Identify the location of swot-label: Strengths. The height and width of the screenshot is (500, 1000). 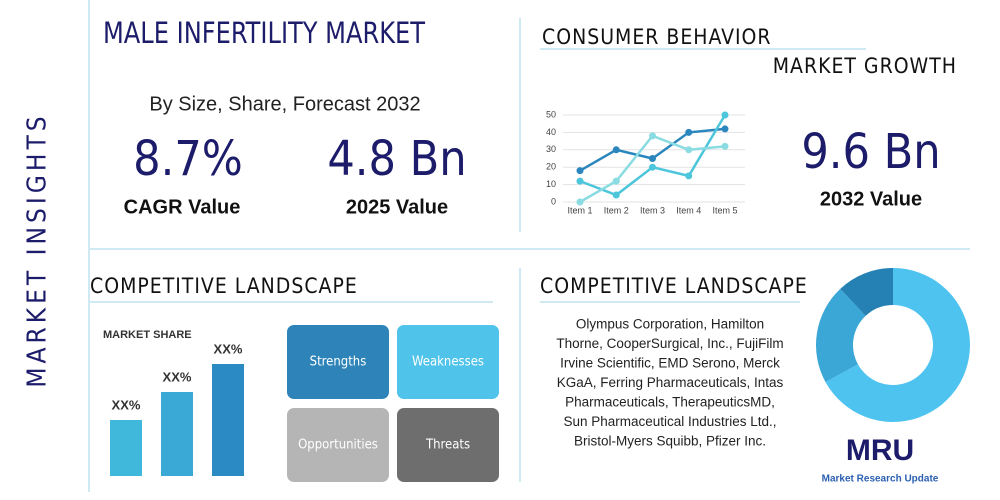
(338, 362).